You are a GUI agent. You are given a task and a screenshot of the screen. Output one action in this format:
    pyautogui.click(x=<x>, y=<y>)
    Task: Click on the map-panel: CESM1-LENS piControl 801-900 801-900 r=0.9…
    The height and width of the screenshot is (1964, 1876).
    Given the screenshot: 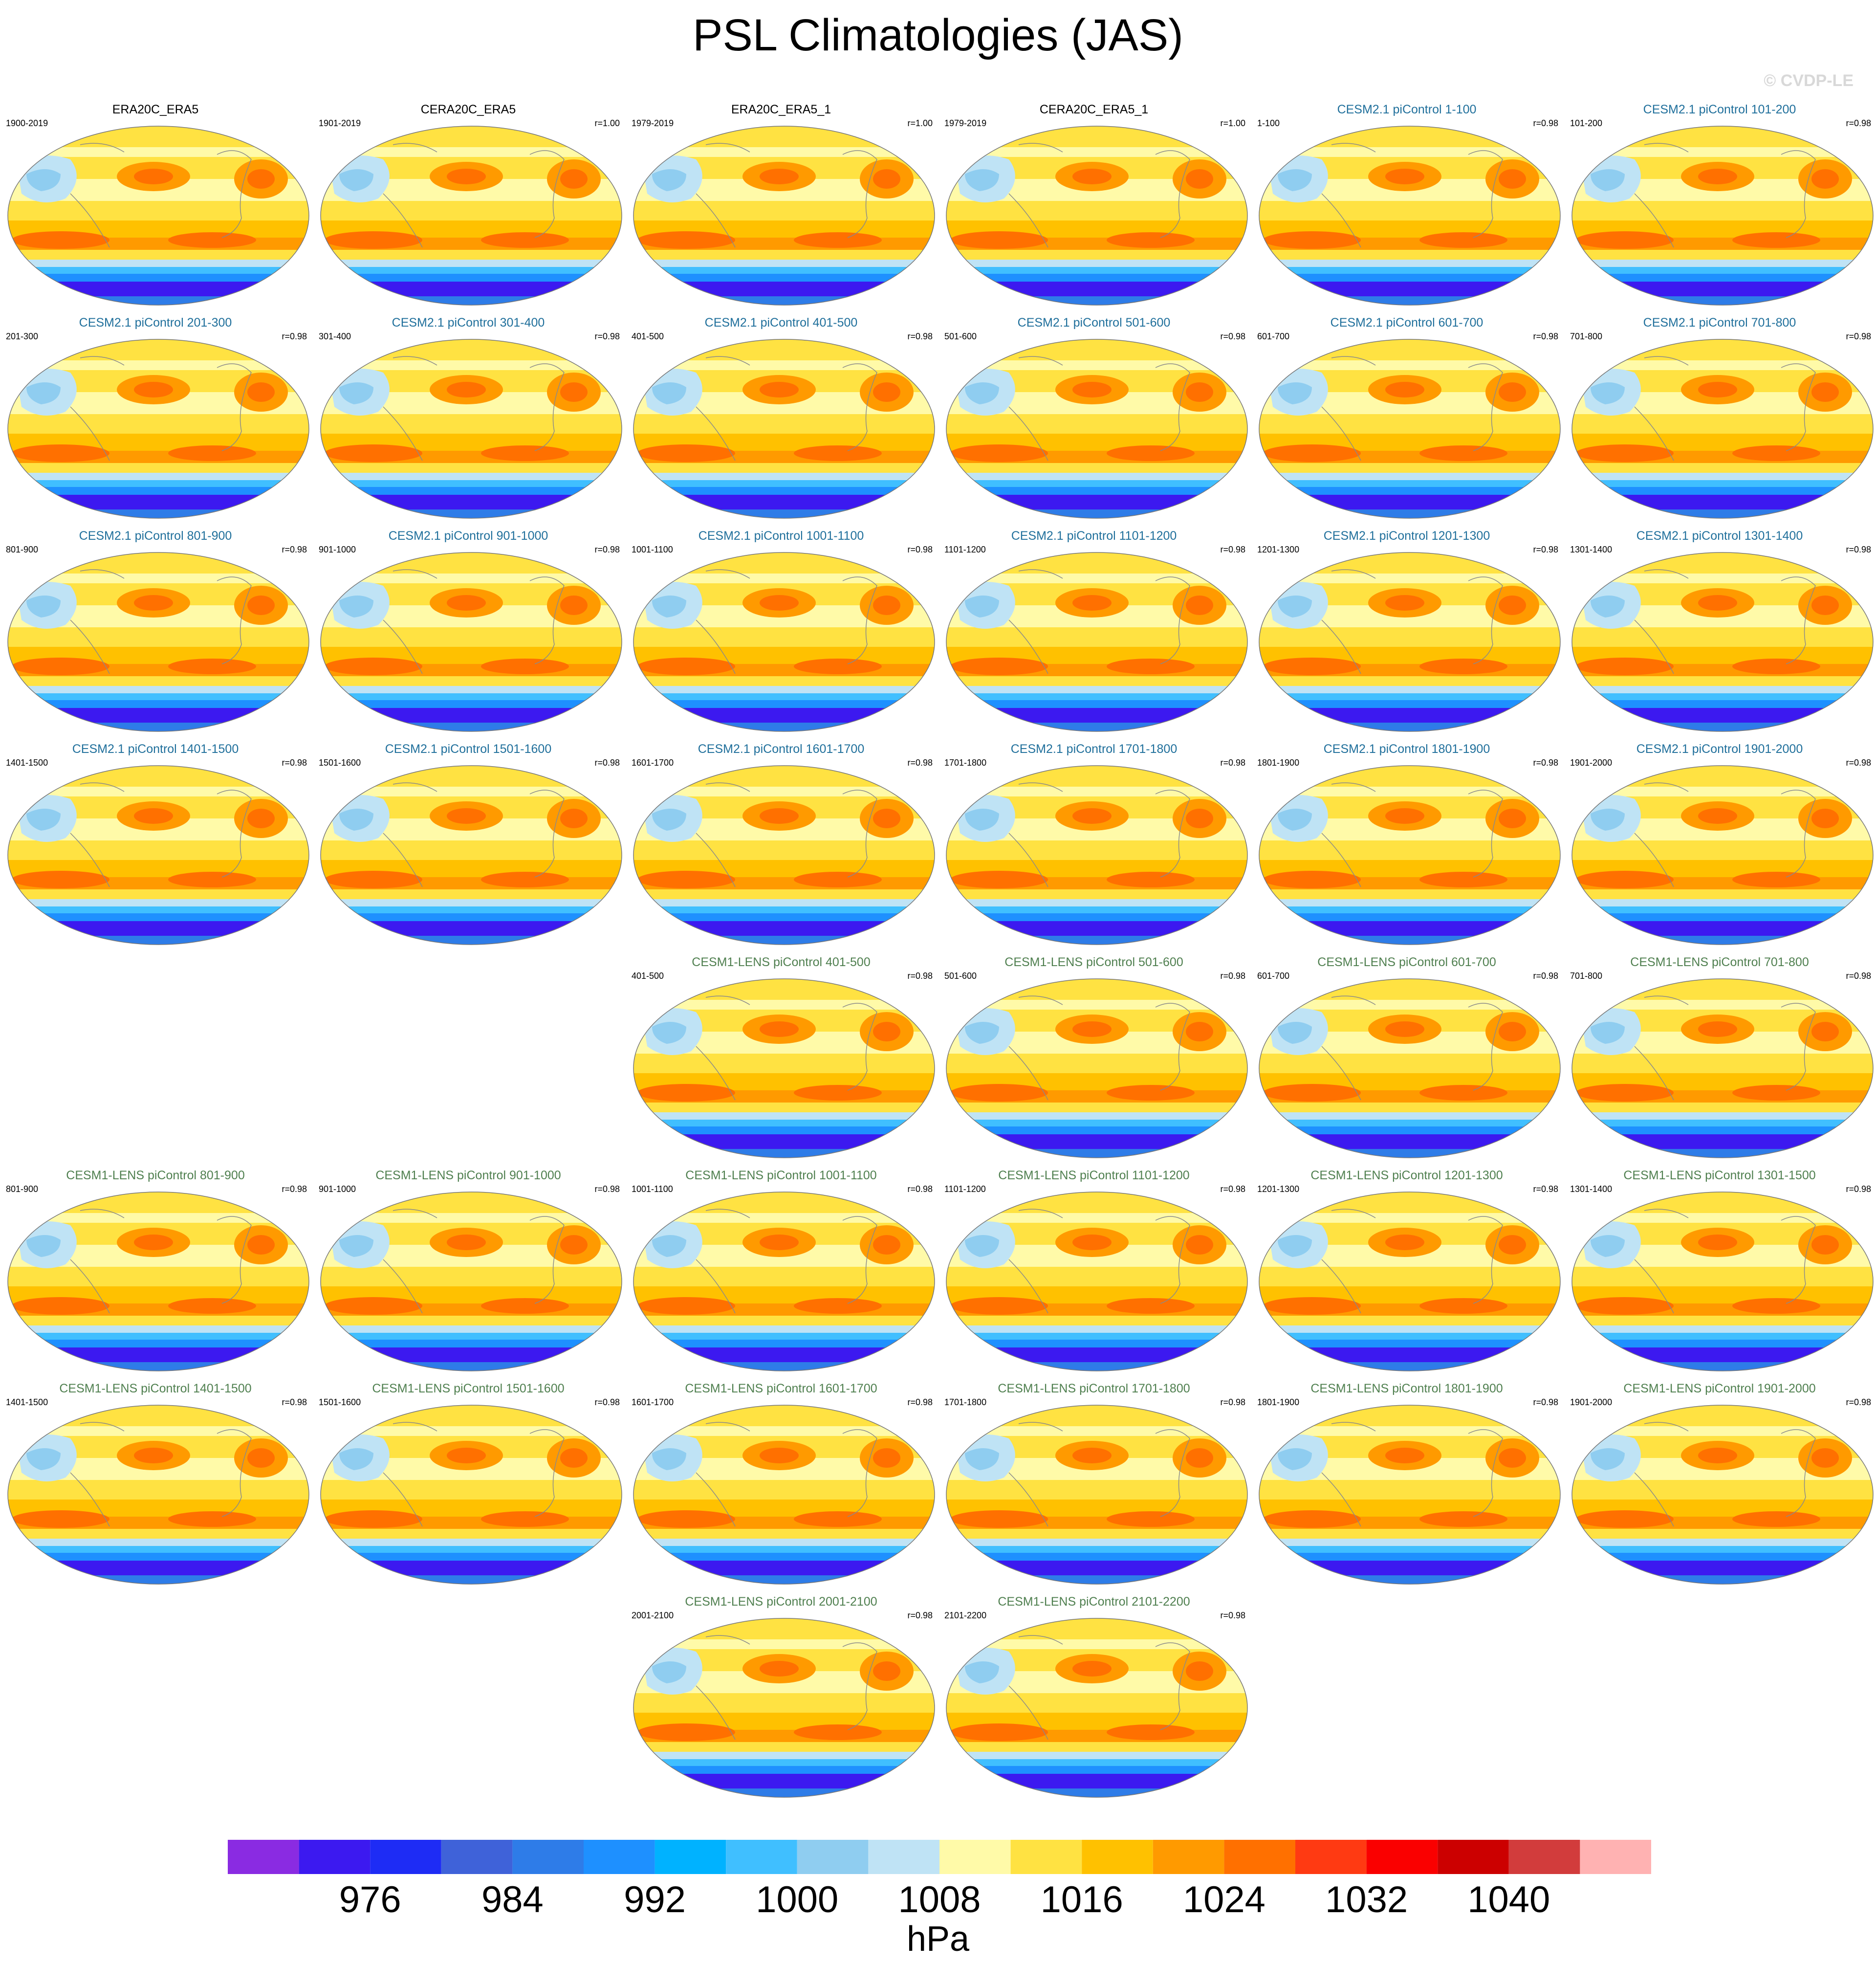 What is the action you would take?
    pyautogui.click(x=155, y=1271)
    